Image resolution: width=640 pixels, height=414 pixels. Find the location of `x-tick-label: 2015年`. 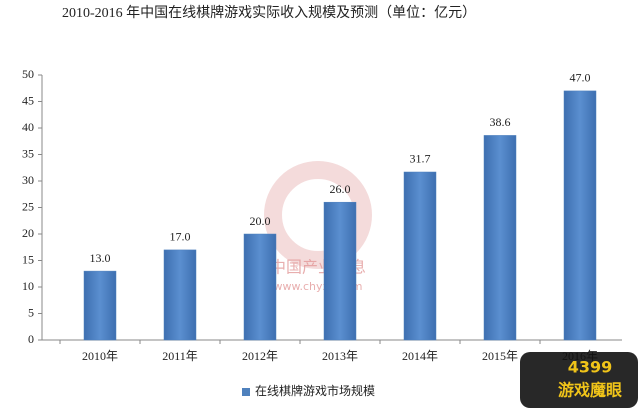

x-tick-label: 2015年 is located at coordinates (500, 356).